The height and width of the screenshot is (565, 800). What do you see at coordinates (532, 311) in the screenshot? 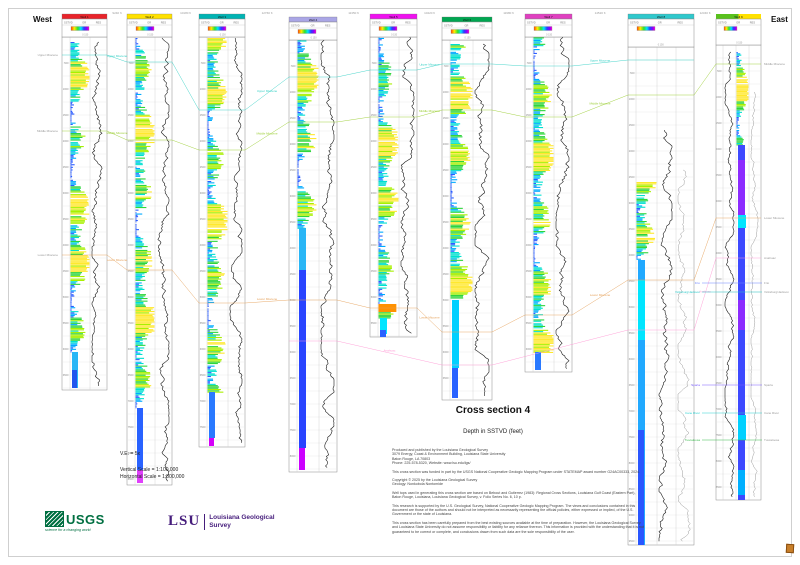
I see `horizon-anahuac: Anahuac Anahuac Anahuac` at bounding box center [532, 311].